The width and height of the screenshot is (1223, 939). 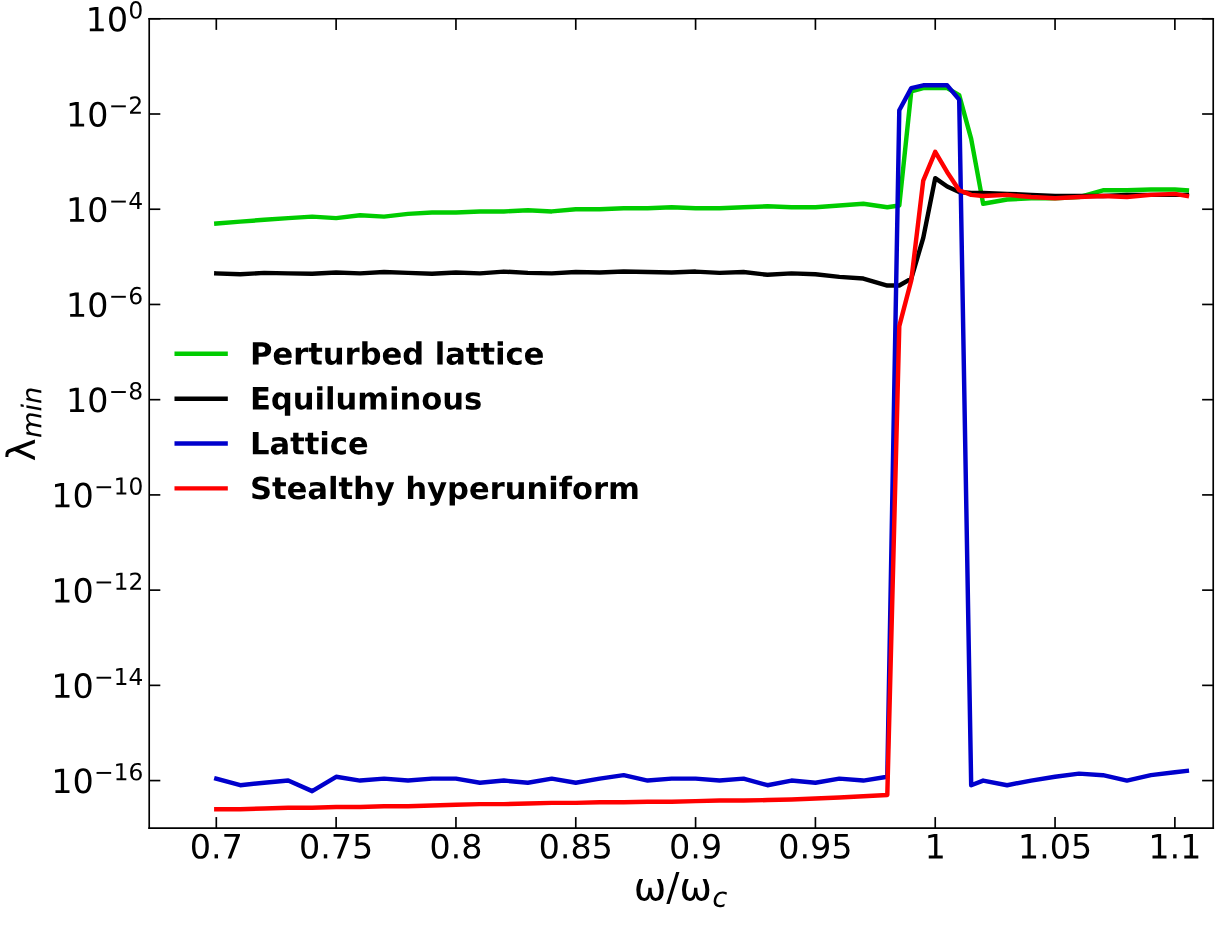 I want to click on legend-label: Stealthy hyperuniform, so click(x=445, y=490).